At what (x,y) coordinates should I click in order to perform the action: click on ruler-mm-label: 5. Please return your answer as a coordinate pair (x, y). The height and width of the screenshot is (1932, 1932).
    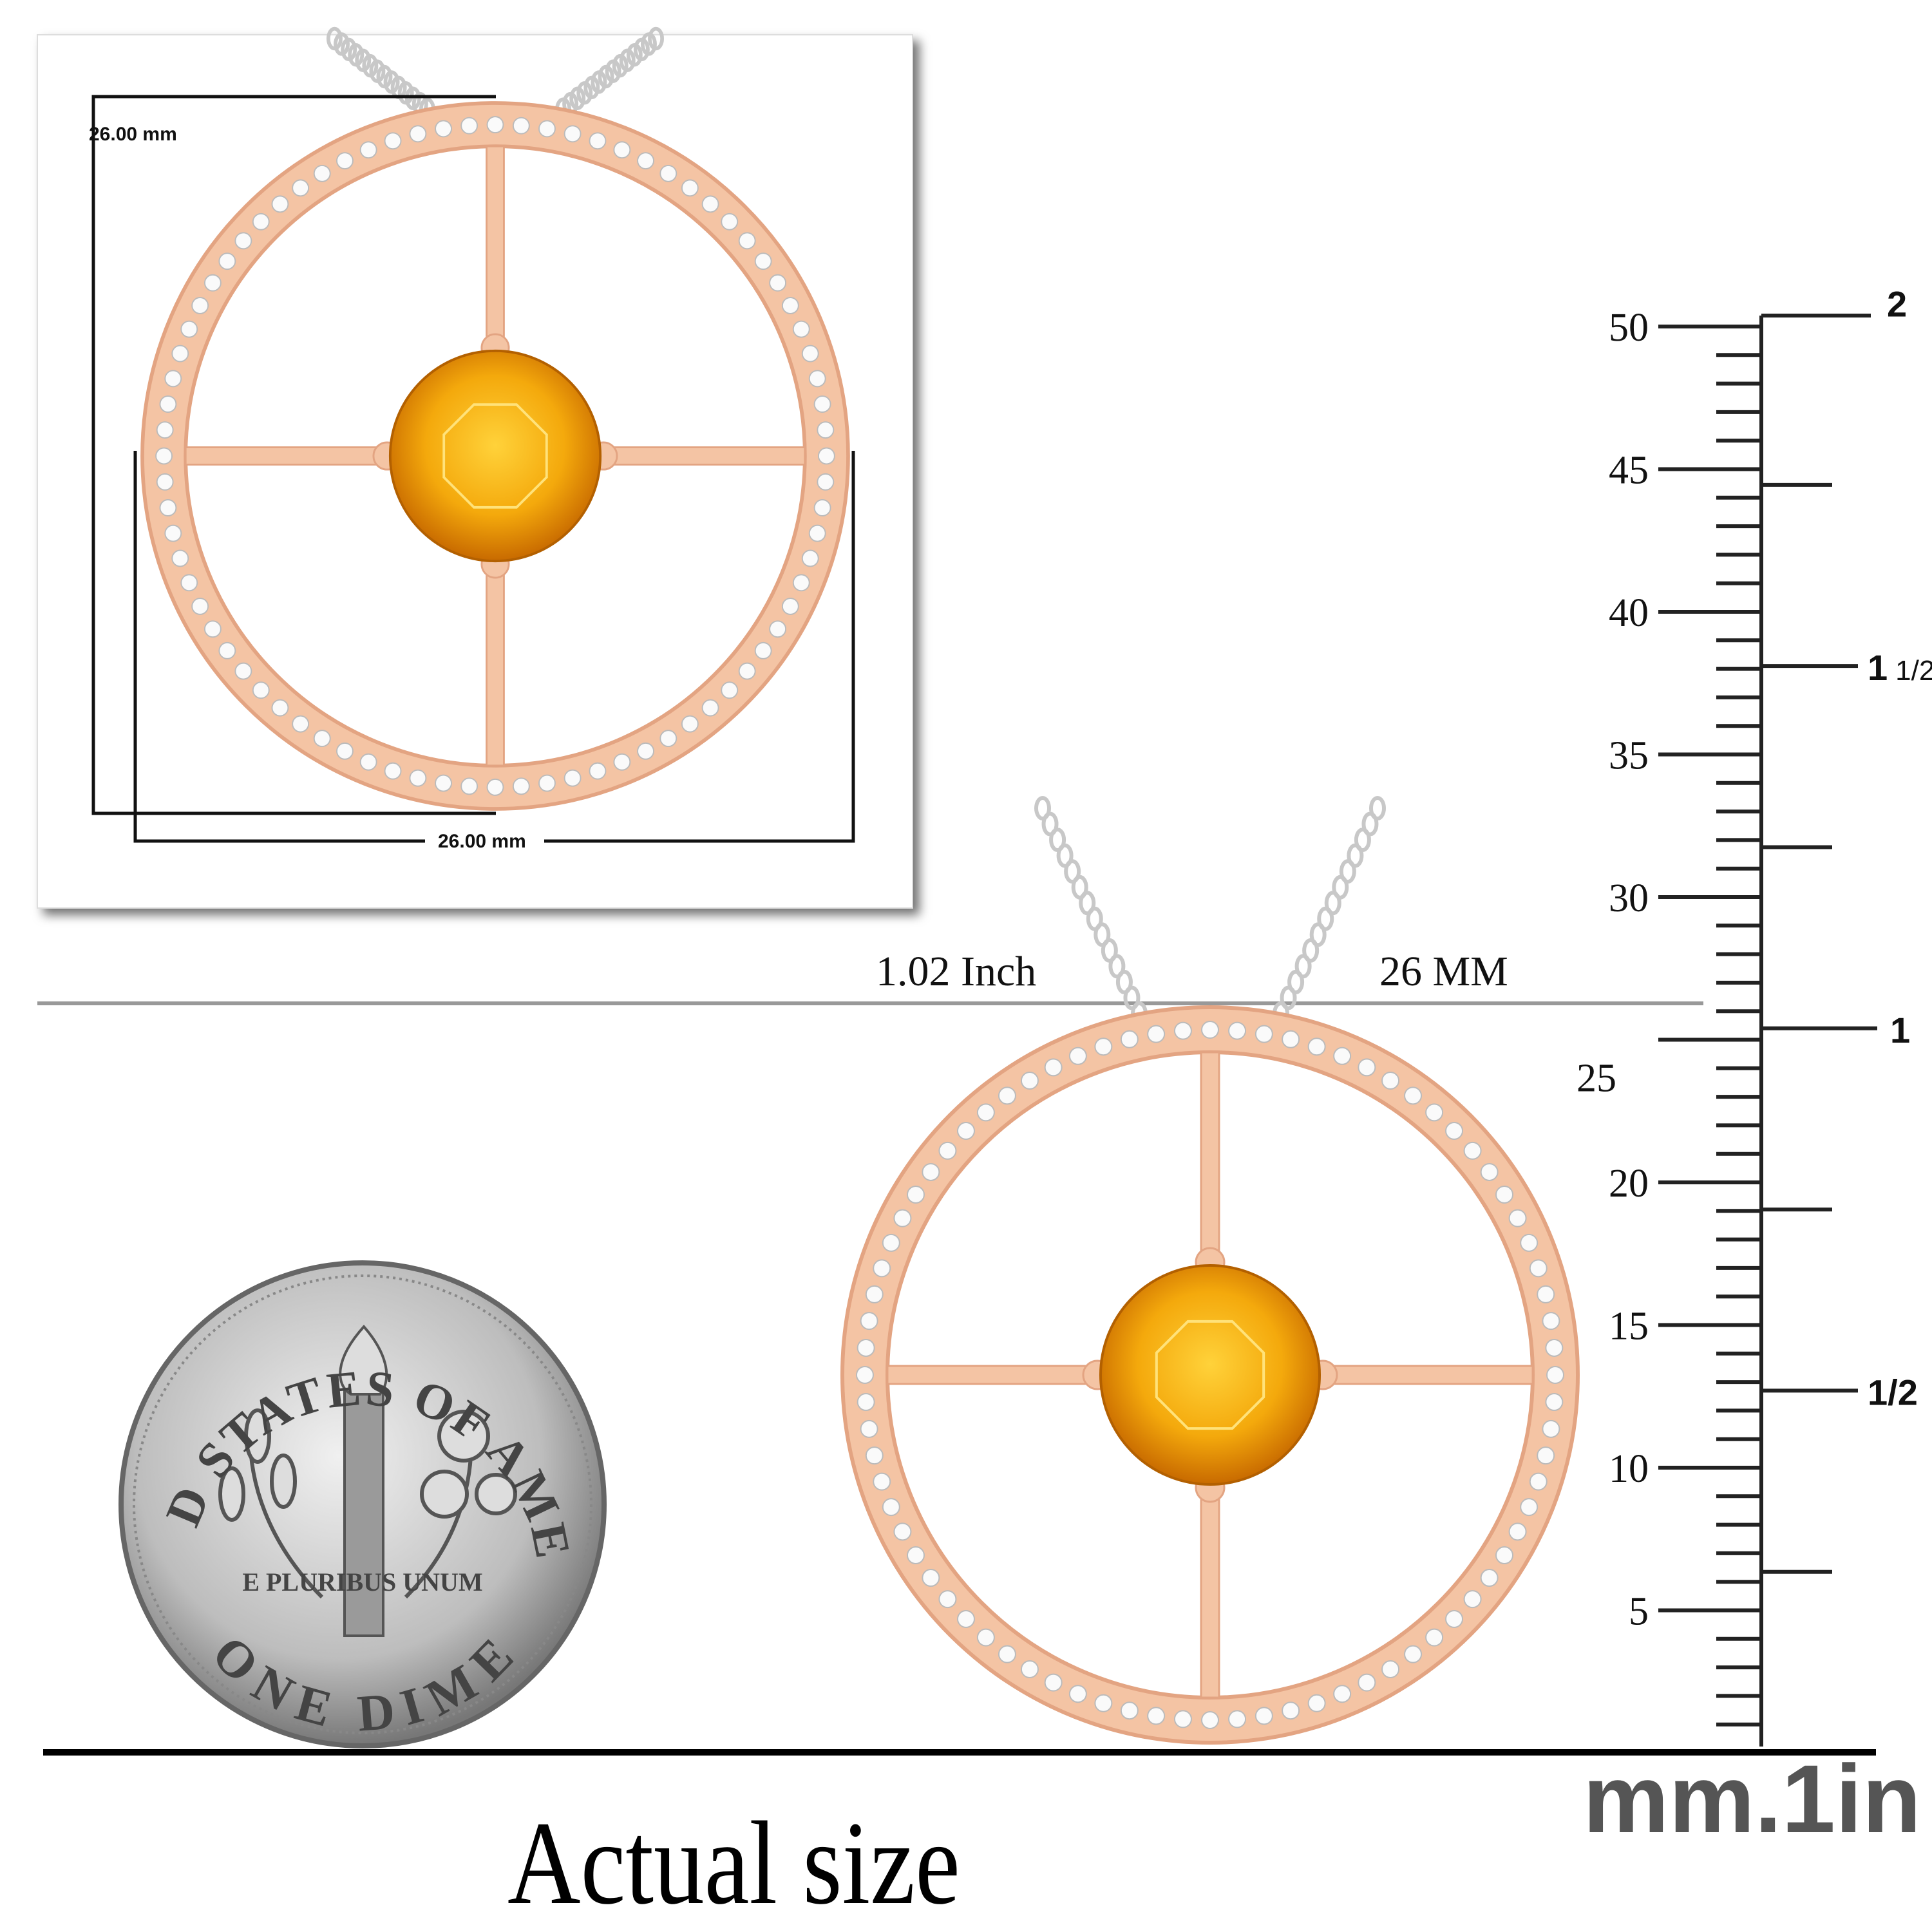
    Looking at the image, I should click on (1639, 1612).